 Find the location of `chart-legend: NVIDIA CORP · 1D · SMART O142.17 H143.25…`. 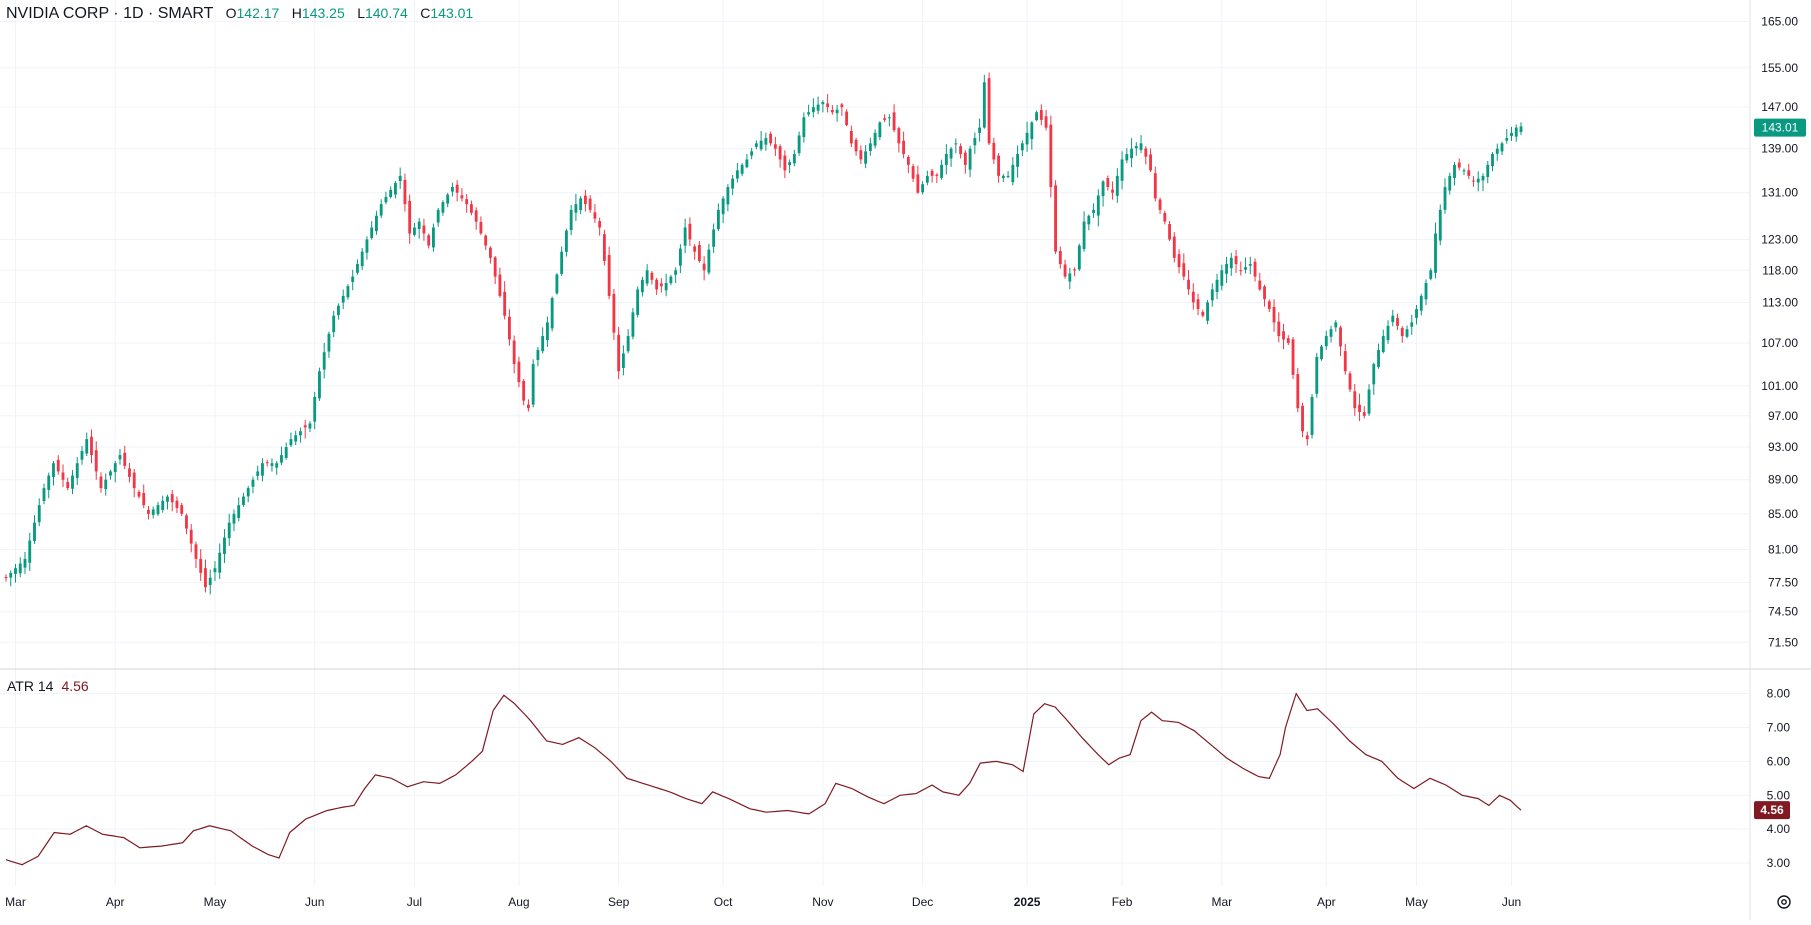

chart-legend: NVIDIA CORP · 1D · SMART O142.17 H143.25… is located at coordinates (239, 14).